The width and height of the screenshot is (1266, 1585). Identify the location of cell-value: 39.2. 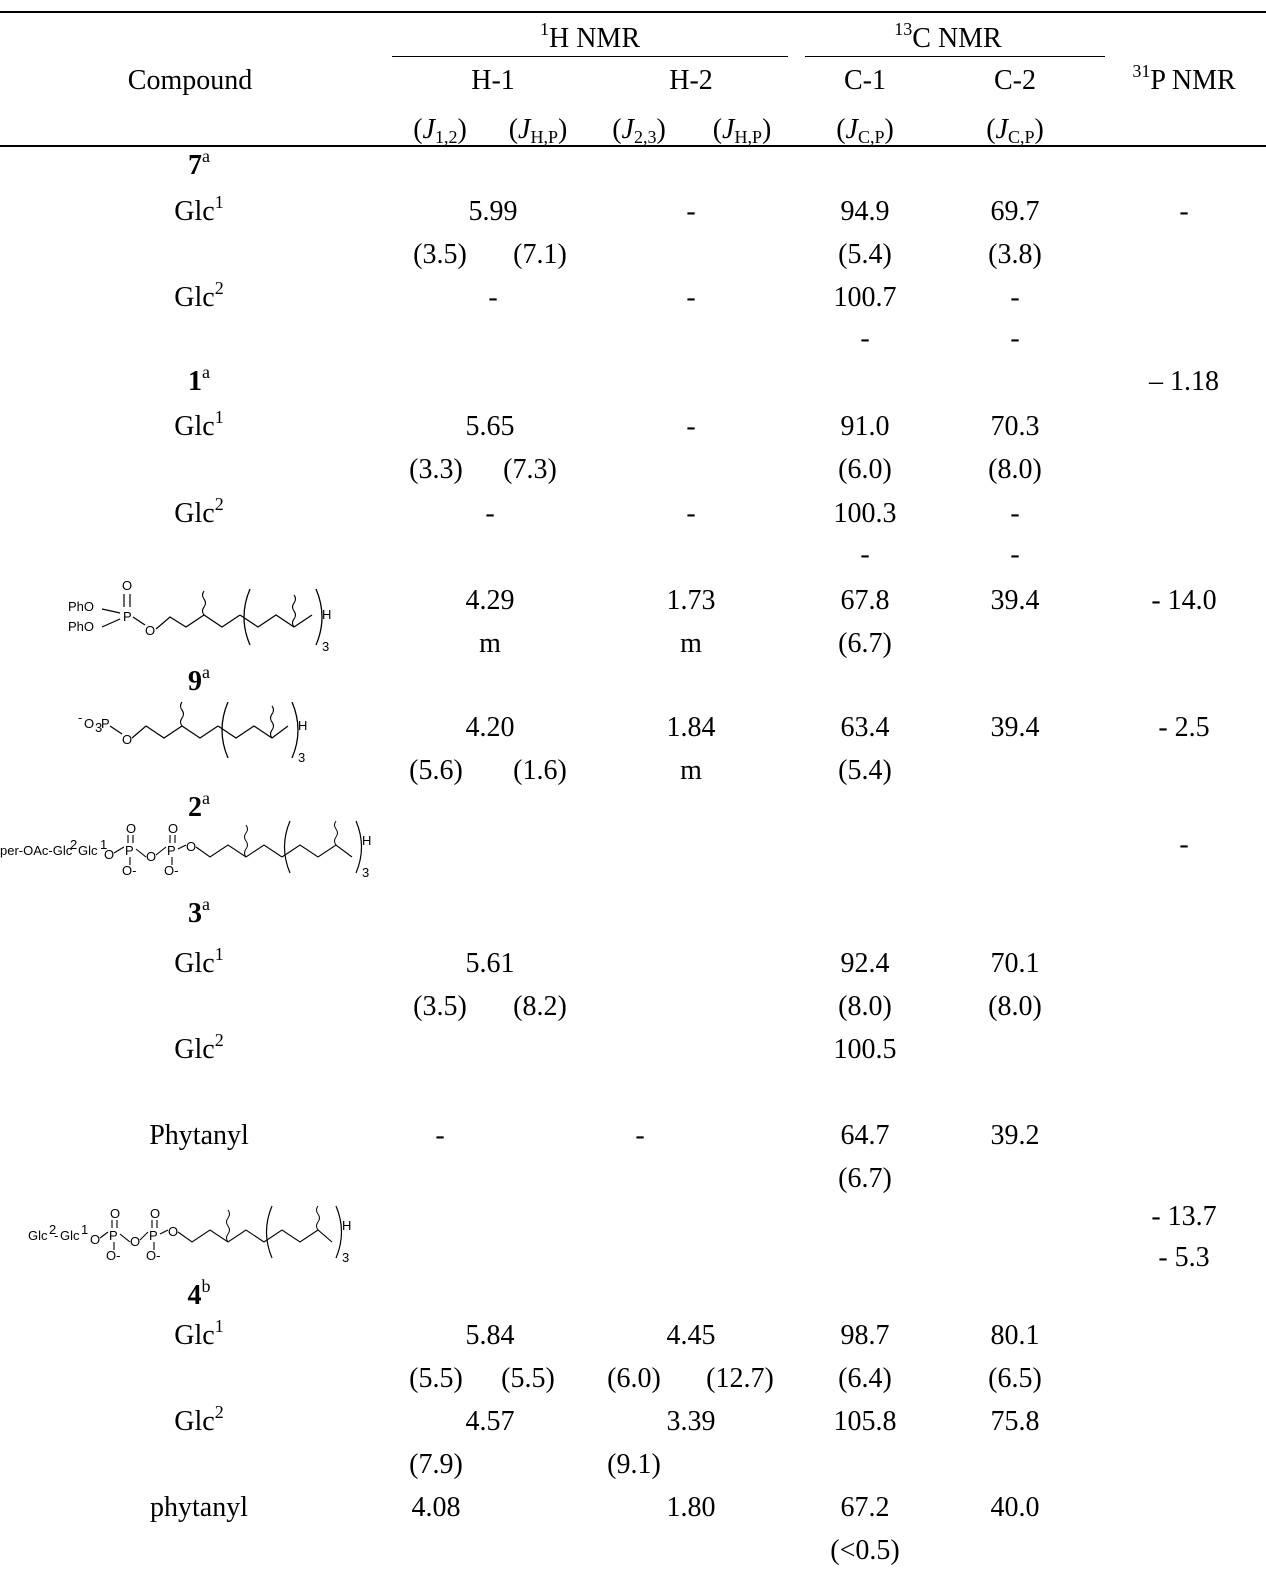
(1015, 1135).